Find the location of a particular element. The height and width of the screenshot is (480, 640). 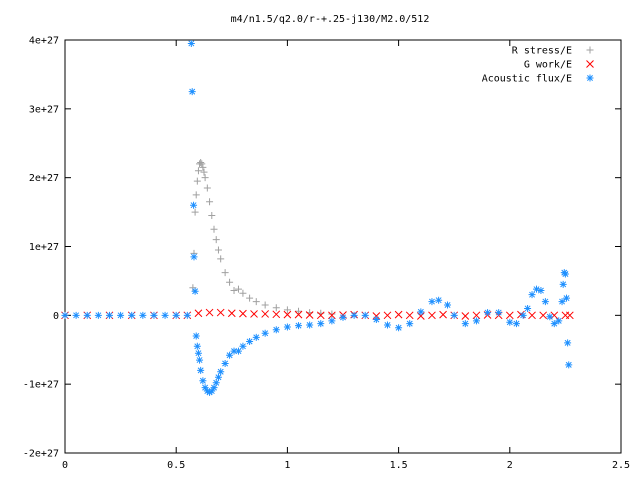

y-tick-label: 4e+27 is located at coordinates (44, 41).